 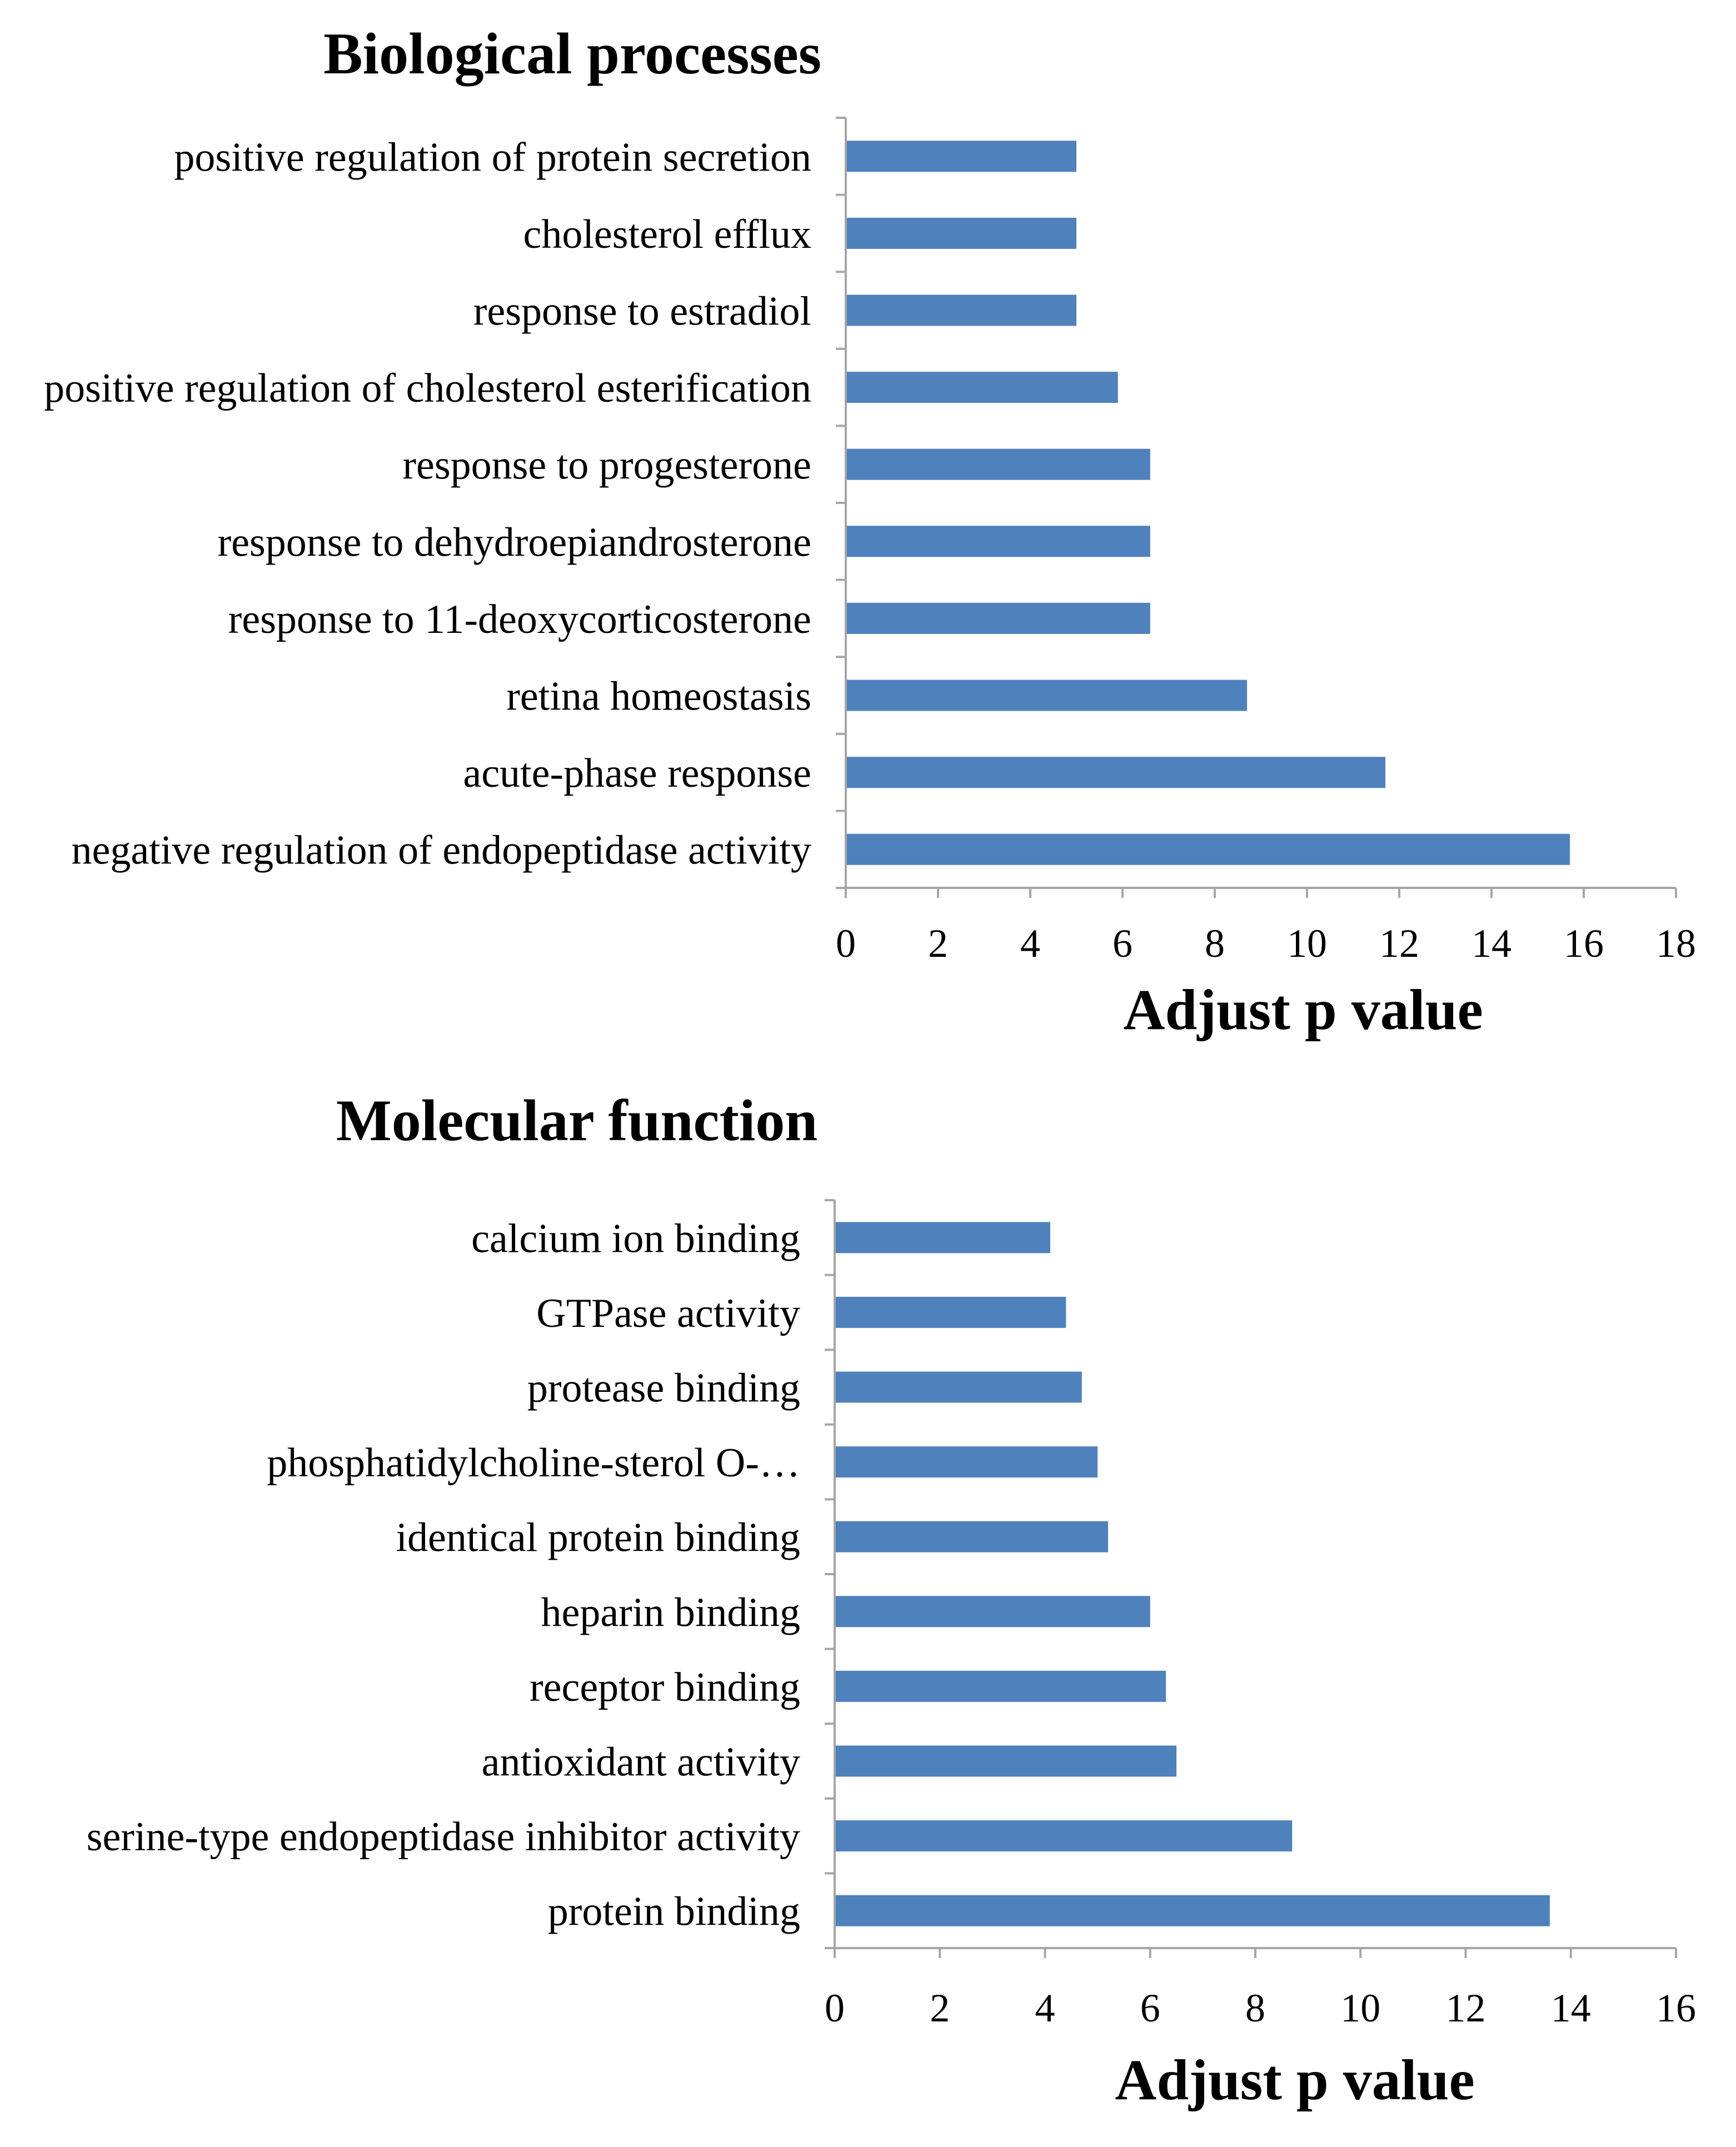 I want to click on category-label: response to dehydroepiandrosterone, so click(x=514, y=542).